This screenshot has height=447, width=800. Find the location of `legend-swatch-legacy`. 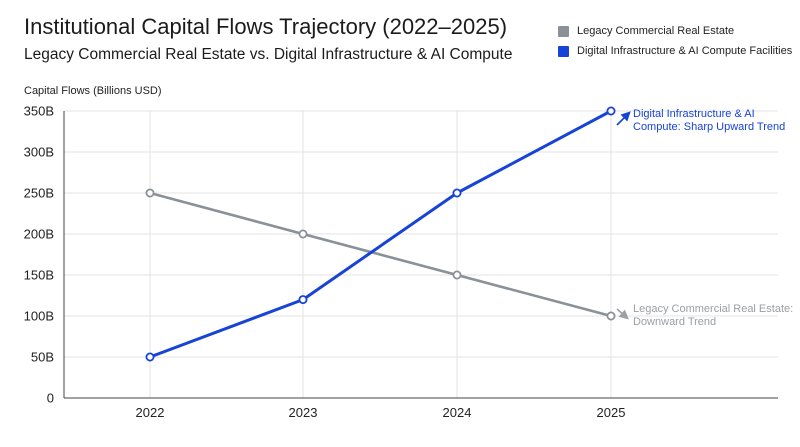

legend-swatch-legacy is located at coordinates (563, 31).